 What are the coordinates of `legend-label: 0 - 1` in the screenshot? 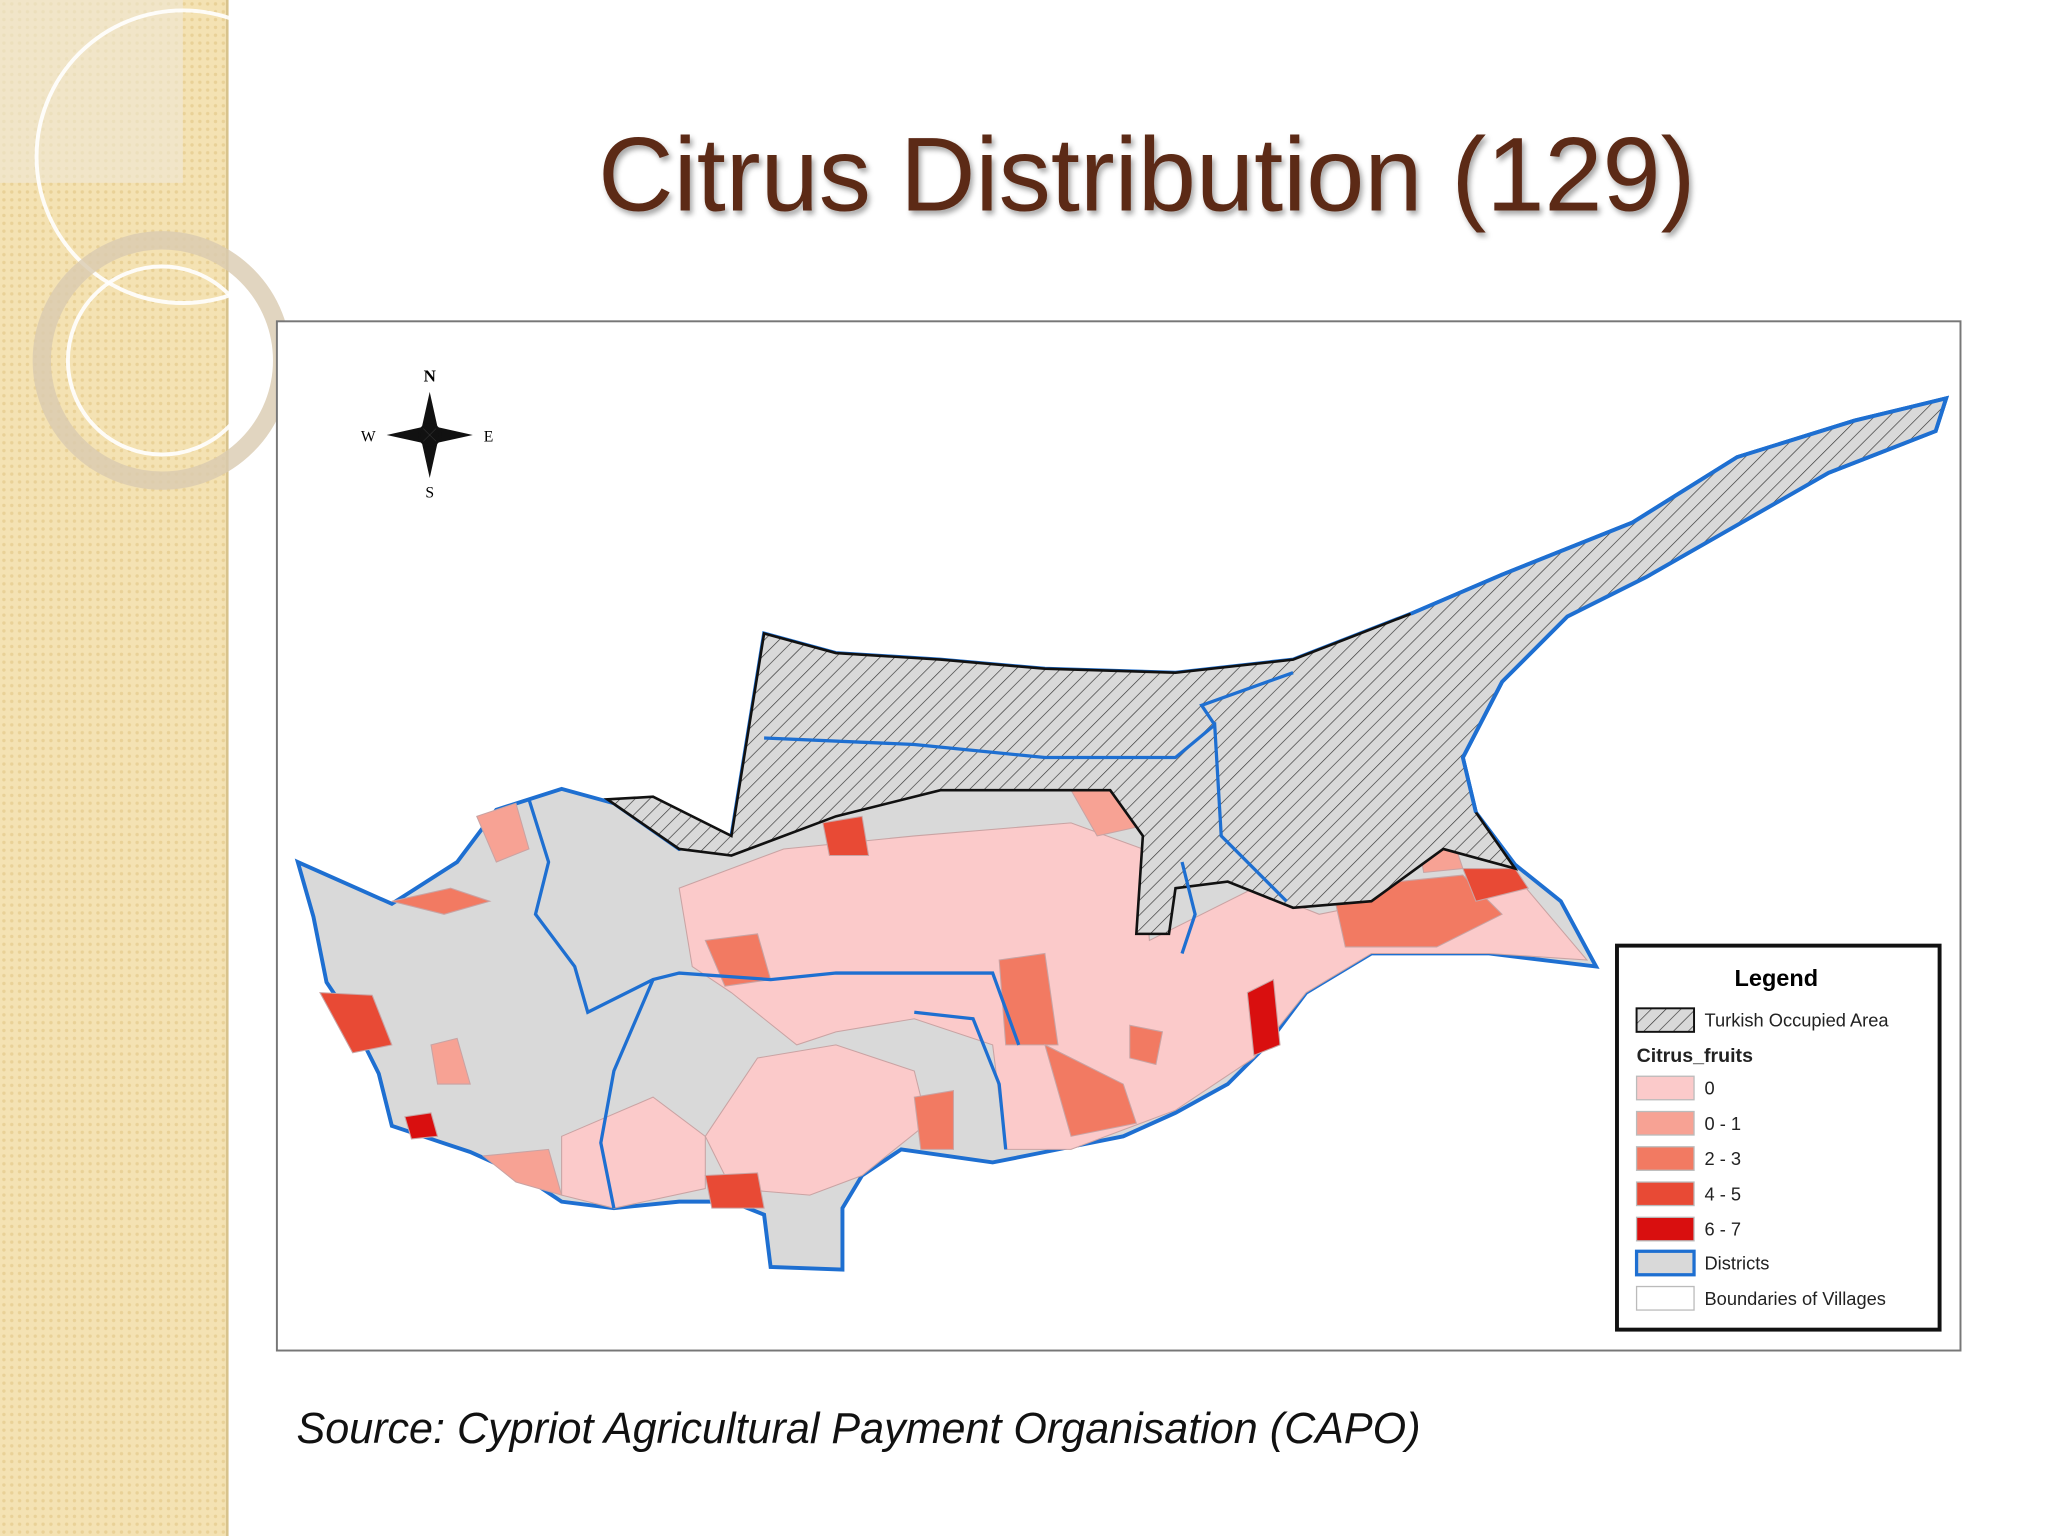 It's located at (1722, 1123).